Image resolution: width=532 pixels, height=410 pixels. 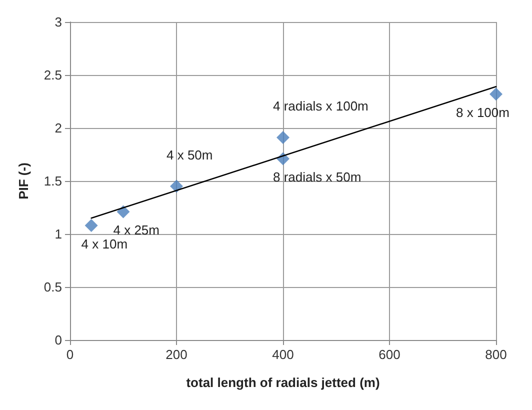 What do you see at coordinates (23, 181) in the screenshot?
I see `y-axis-title: PIF (-)` at bounding box center [23, 181].